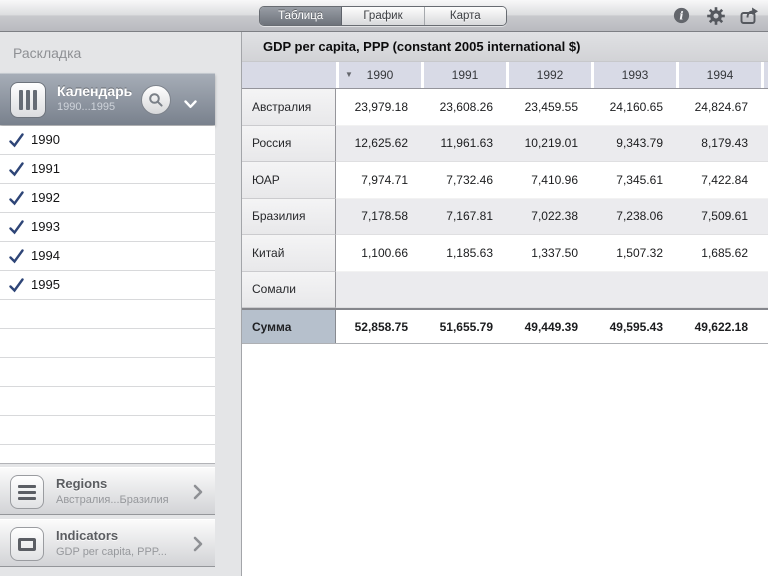  Describe the element at coordinates (469, 179) in the screenshot. I see `cell-value: 7,732.46` at that location.